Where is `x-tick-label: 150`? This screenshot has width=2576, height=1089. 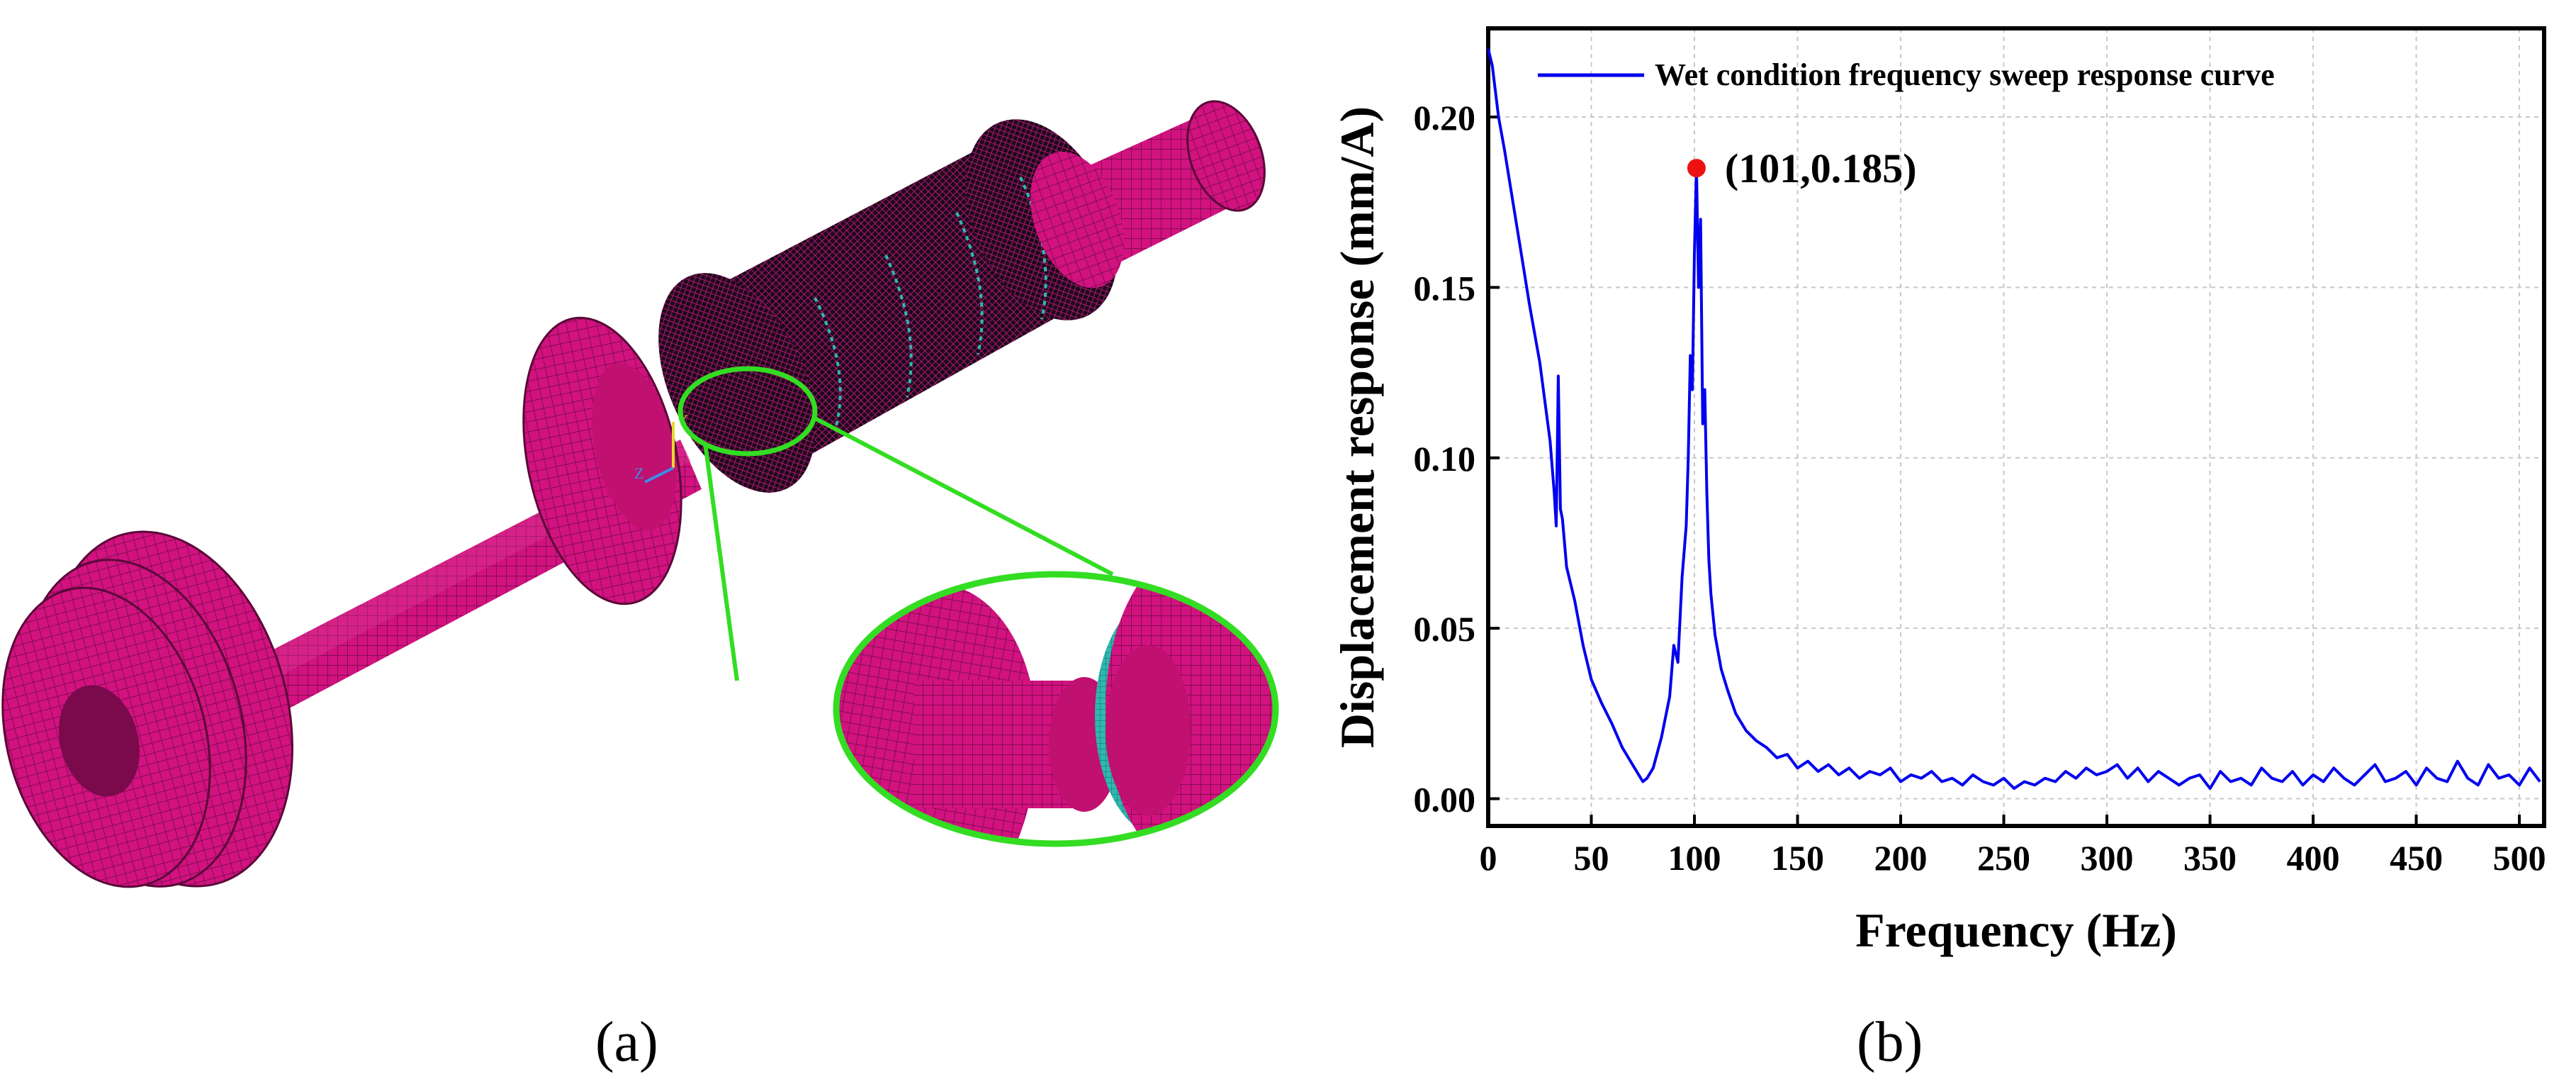
x-tick-label: 150 is located at coordinates (1797, 858).